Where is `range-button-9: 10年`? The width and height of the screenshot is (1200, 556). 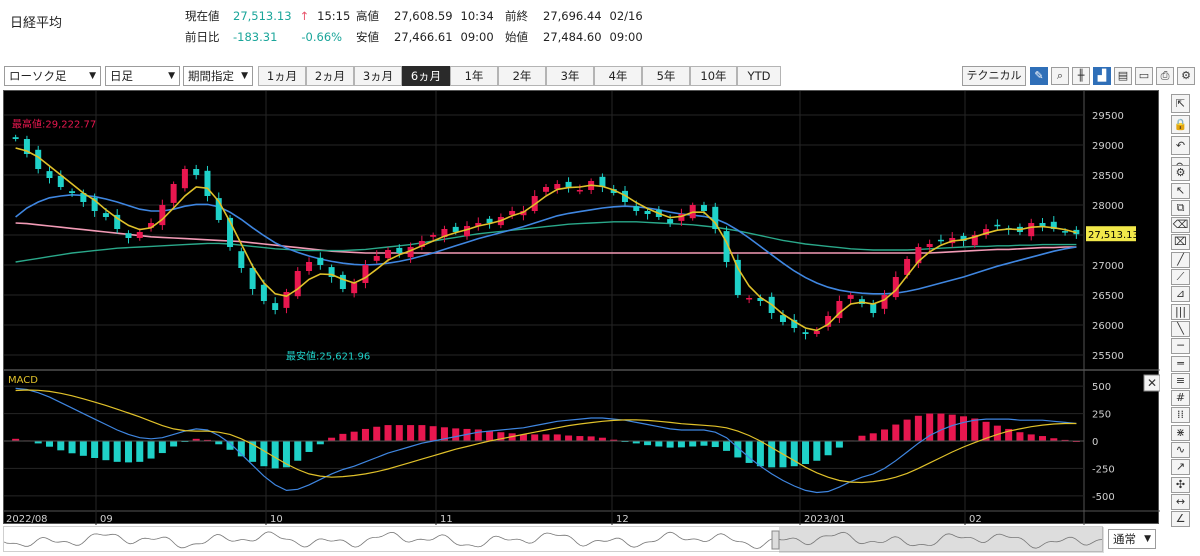 range-button-9: 10年 is located at coordinates (713, 76).